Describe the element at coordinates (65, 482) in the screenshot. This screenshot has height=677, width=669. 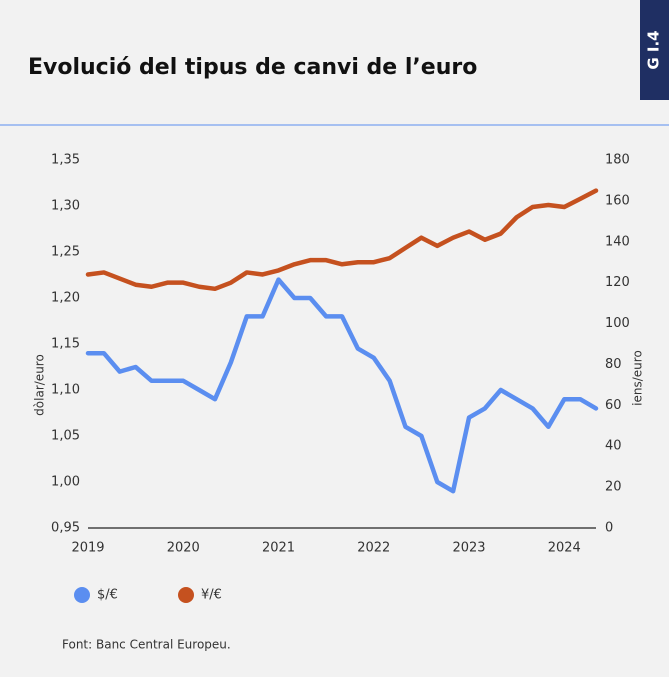
I see `y-tick-label: 1,00` at that location.